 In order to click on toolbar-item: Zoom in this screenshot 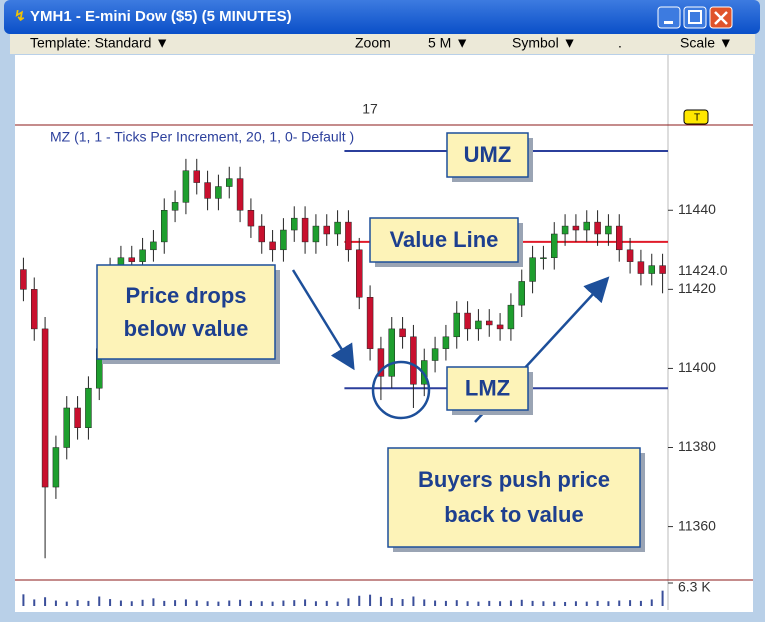, I will do `click(373, 43)`.